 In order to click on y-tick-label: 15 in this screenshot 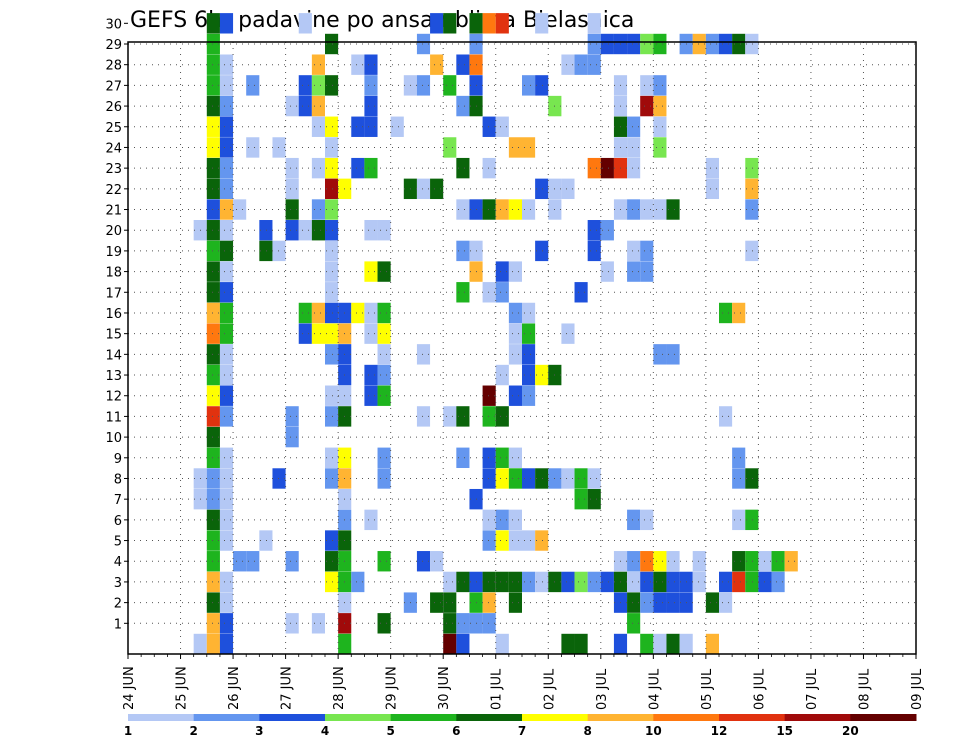, I will do `click(113, 335)`.